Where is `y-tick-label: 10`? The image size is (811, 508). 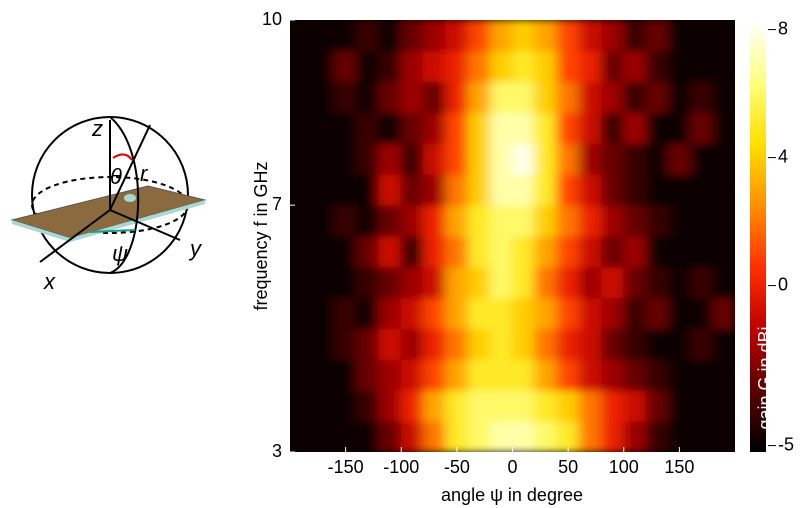
y-tick-label: 10 is located at coordinates (272, 19).